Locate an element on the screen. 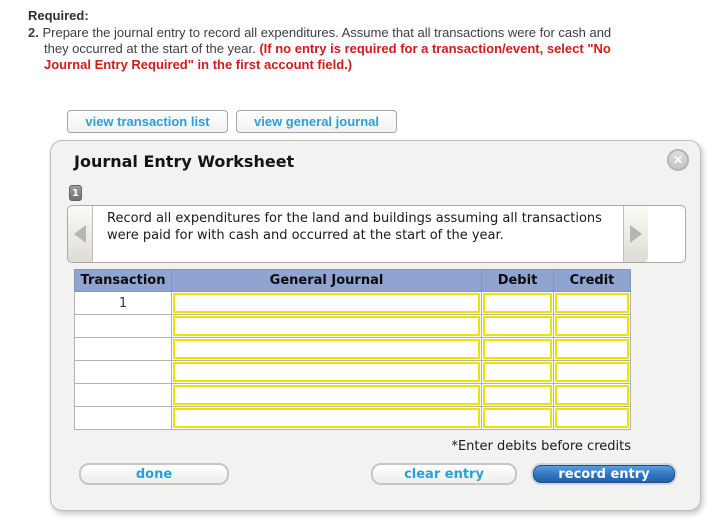 The height and width of the screenshot is (522, 714). header-credit: Credit is located at coordinates (592, 280).